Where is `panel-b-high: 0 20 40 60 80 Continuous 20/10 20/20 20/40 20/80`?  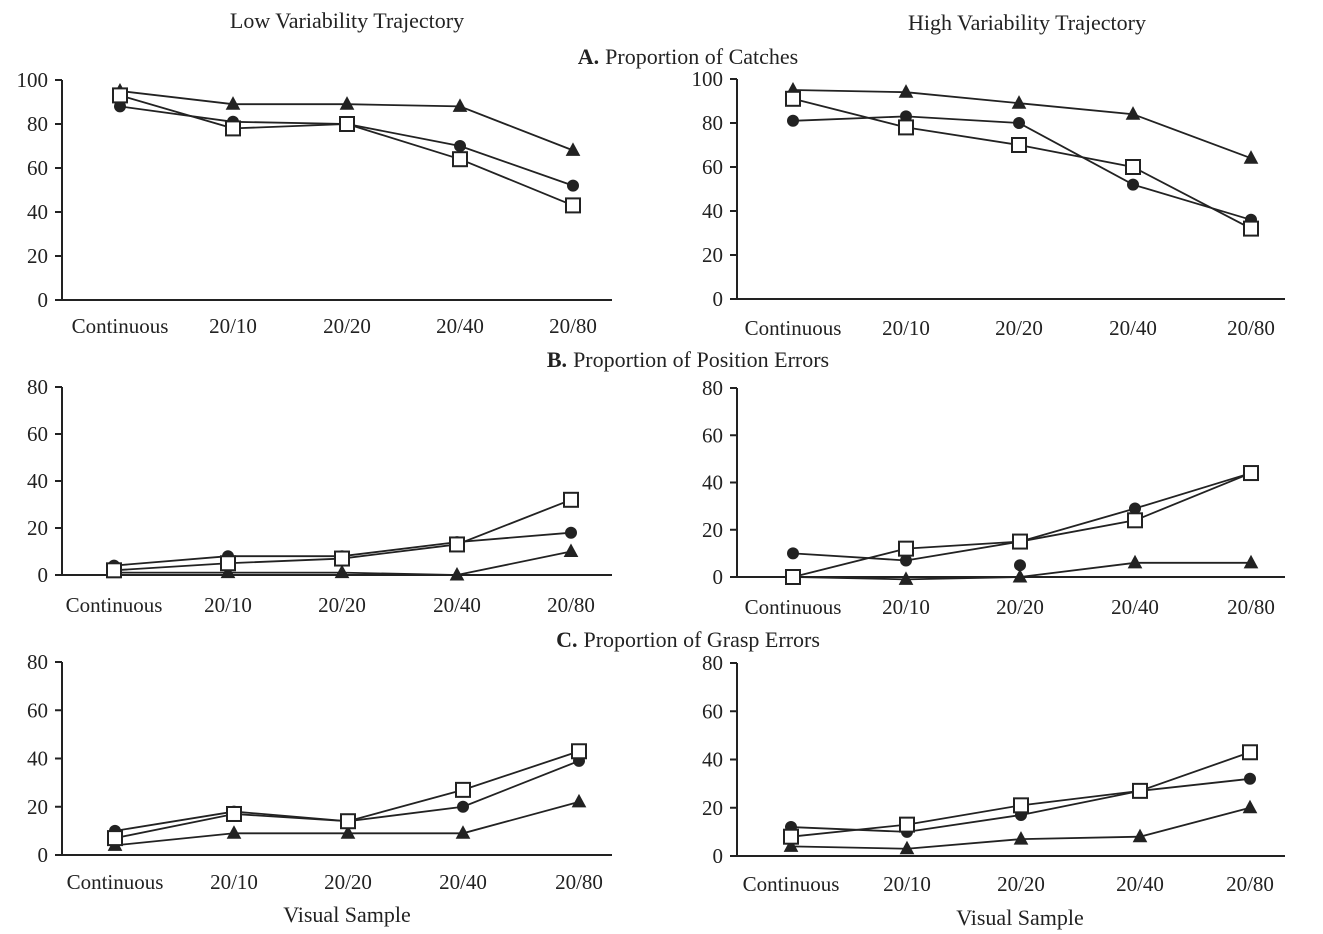 panel-b-high: 0 20 40 60 80 Continuous 20/10 20/20 20/40 20/80 is located at coordinates (993, 497).